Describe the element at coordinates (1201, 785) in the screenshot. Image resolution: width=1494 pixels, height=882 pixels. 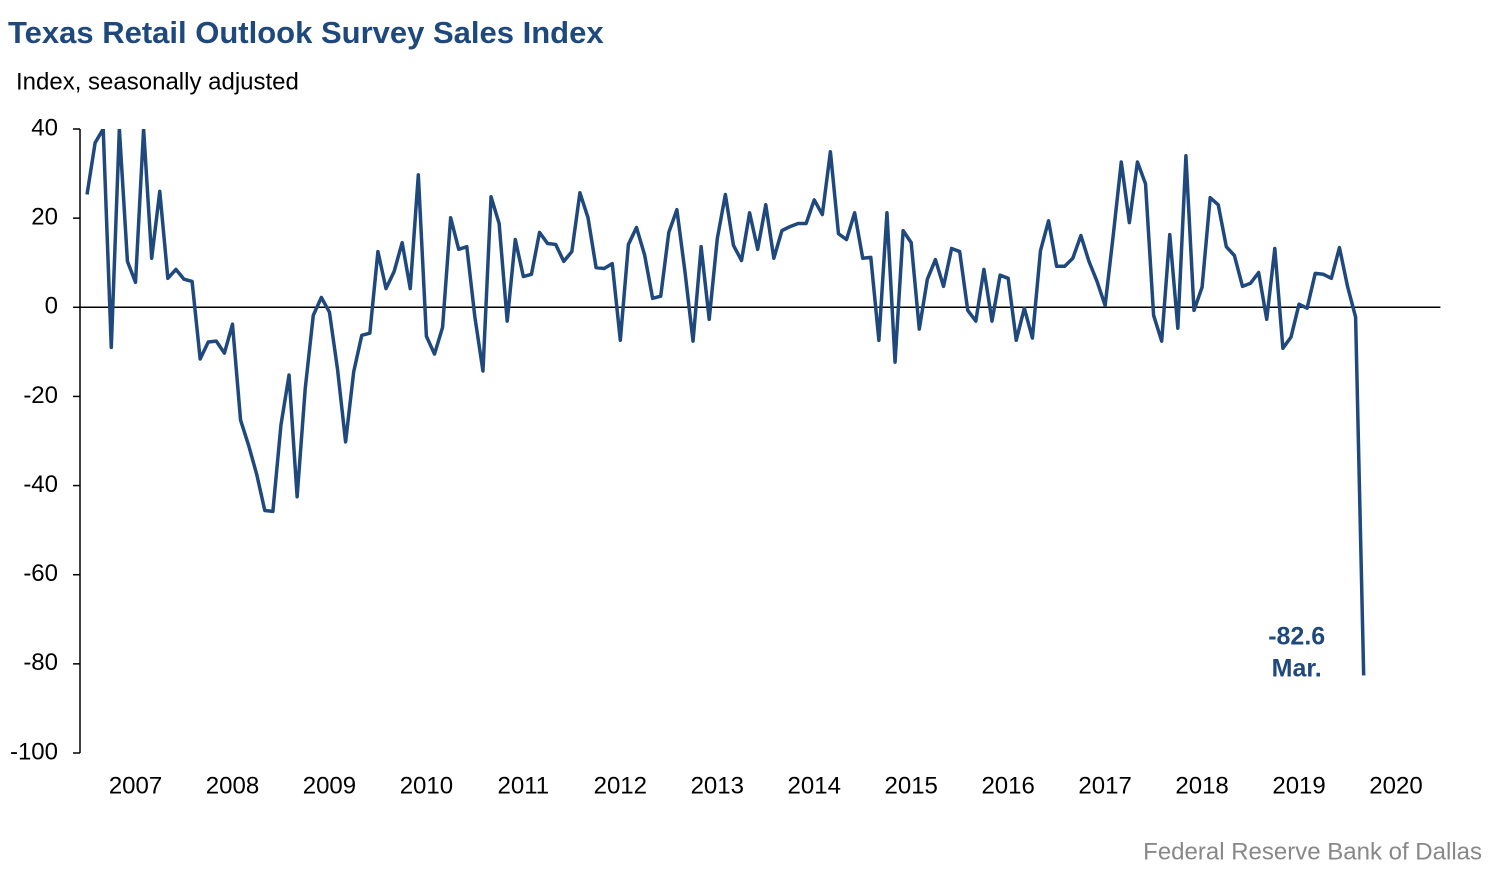
I see `x-tick-label: 2018` at that location.